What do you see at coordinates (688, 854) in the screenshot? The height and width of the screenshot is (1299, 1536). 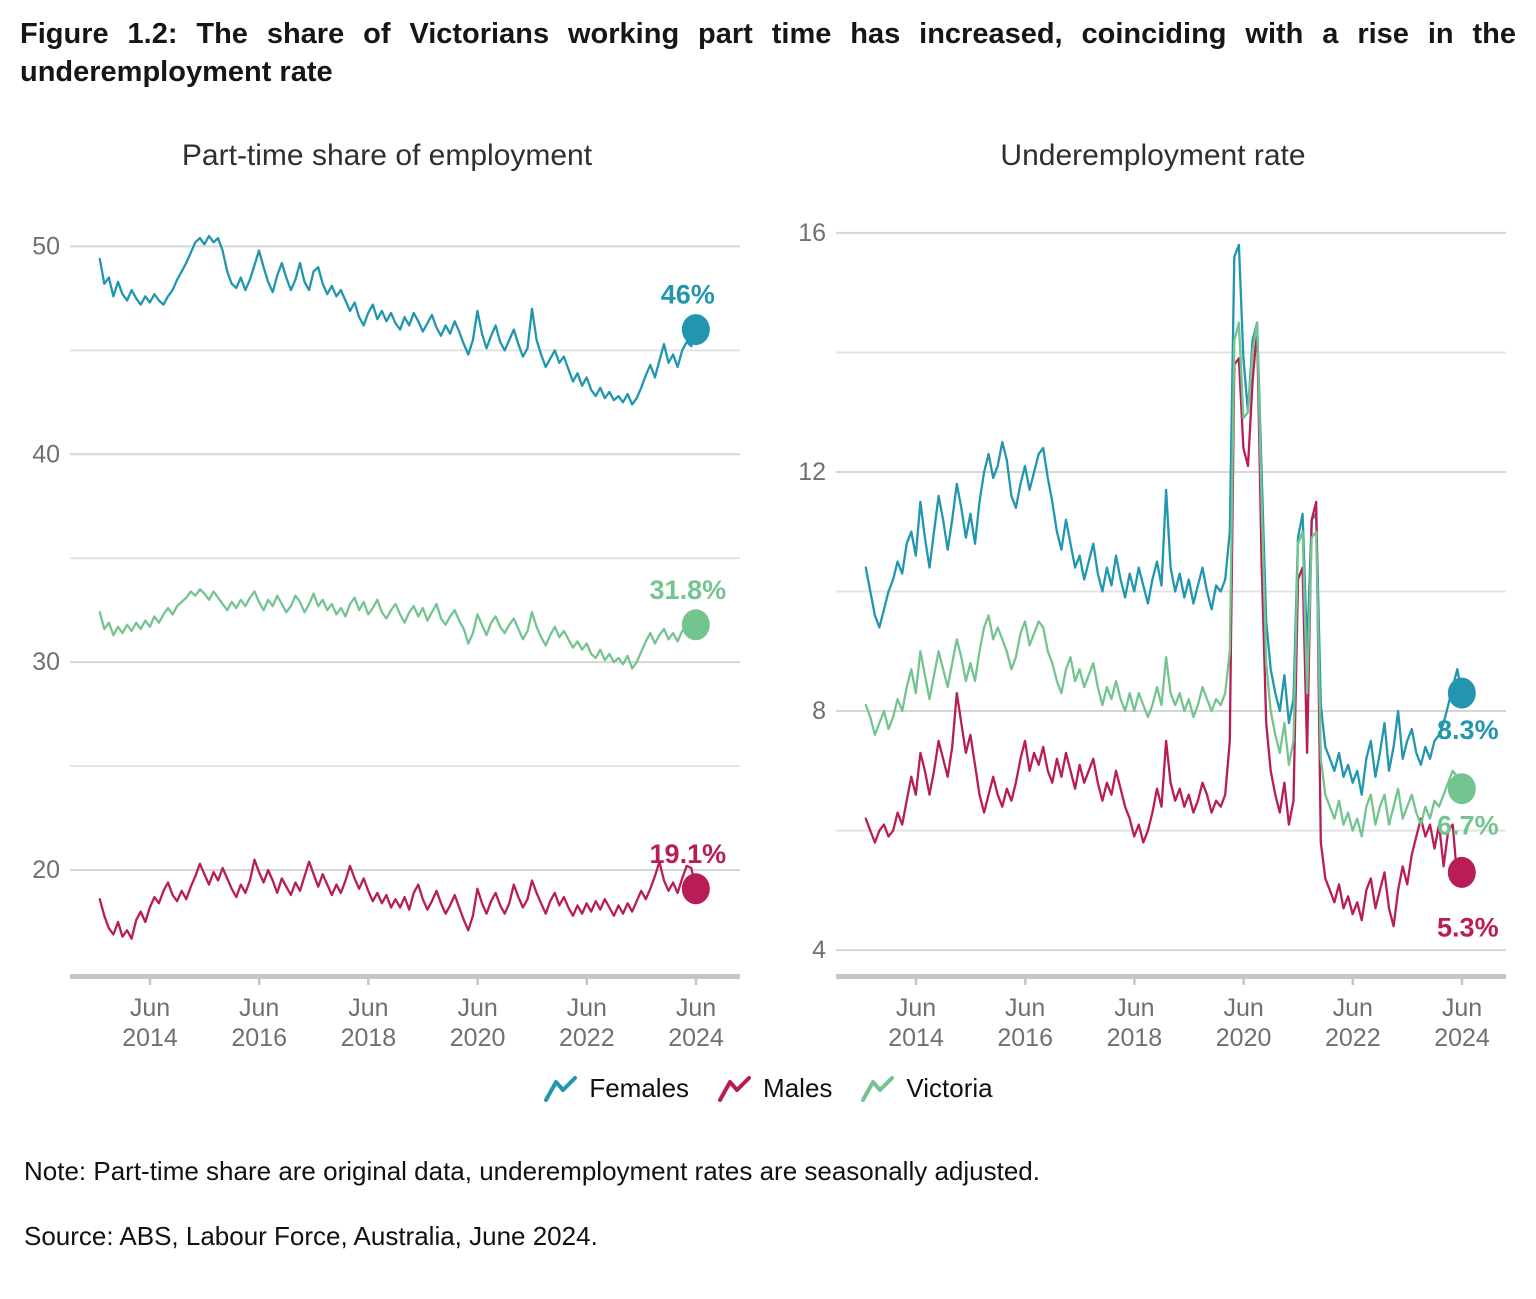 I see `males-end-label: 19.1%` at bounding box center [688, 854].